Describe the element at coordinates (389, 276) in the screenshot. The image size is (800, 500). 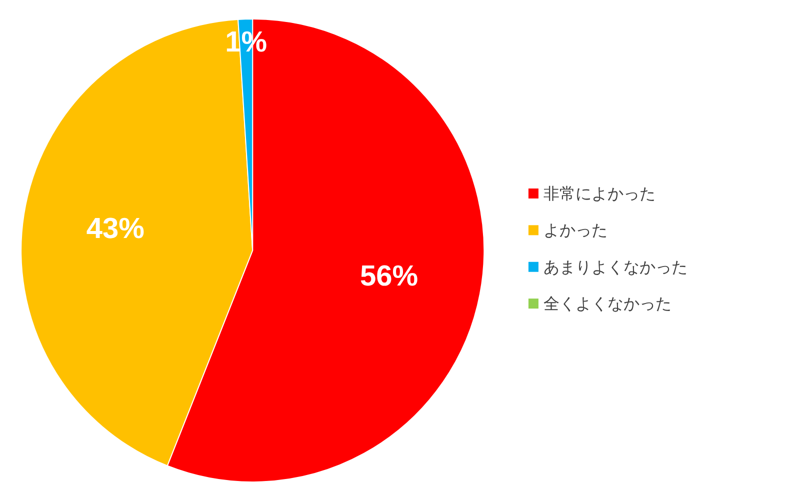
I see `data-label: 56%` at that location.